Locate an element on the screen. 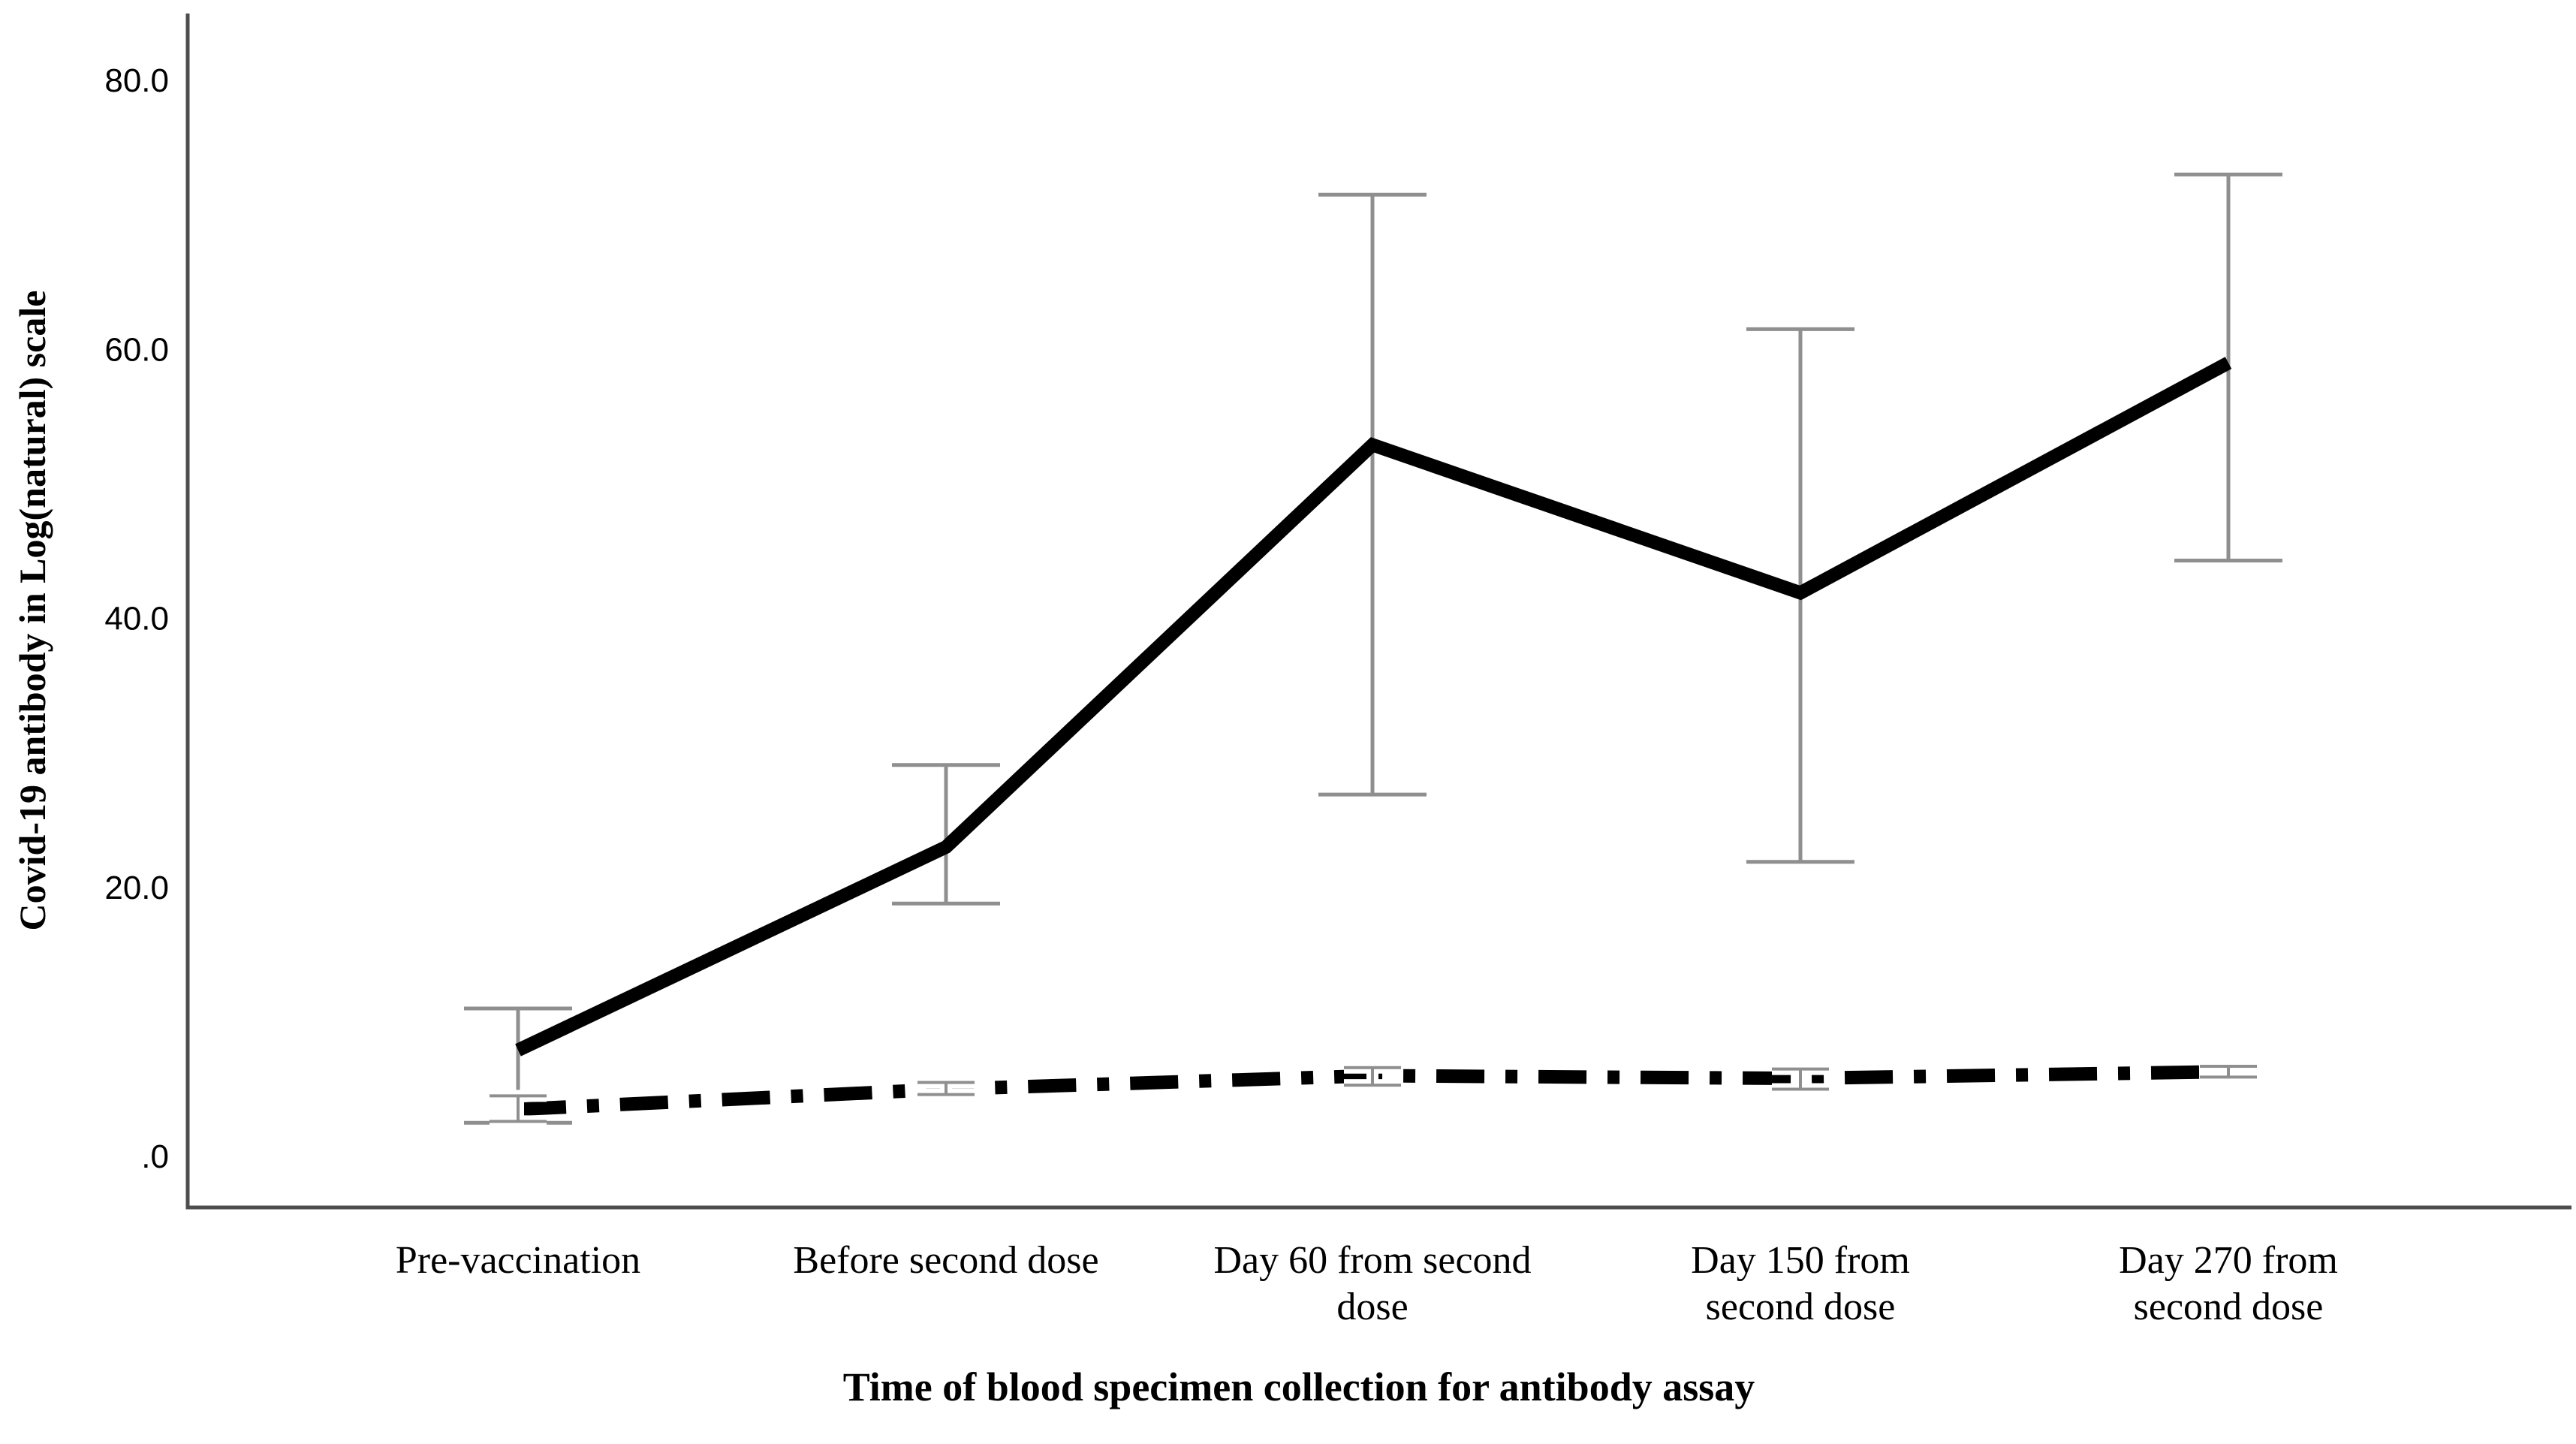 The image size is (2576, 1444). x-category-label: Day 150 from is located at coordinates (1800, 1260).